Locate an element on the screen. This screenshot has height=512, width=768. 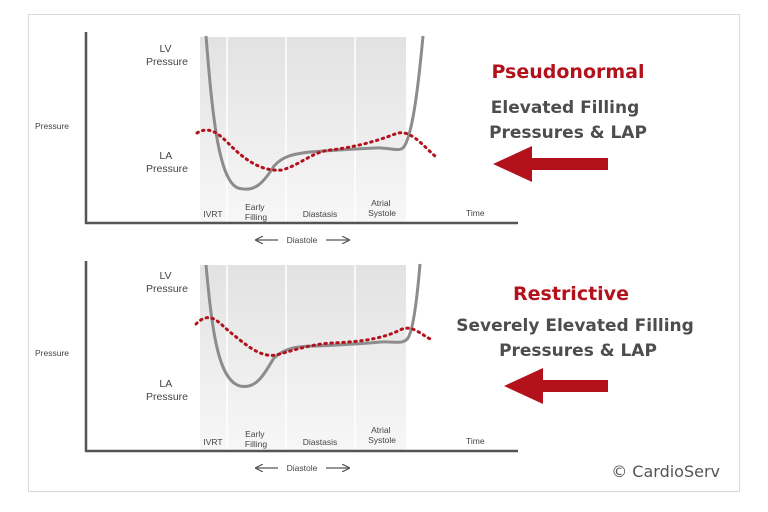
lv-pressure-curve is located at coordinates (314, 113).